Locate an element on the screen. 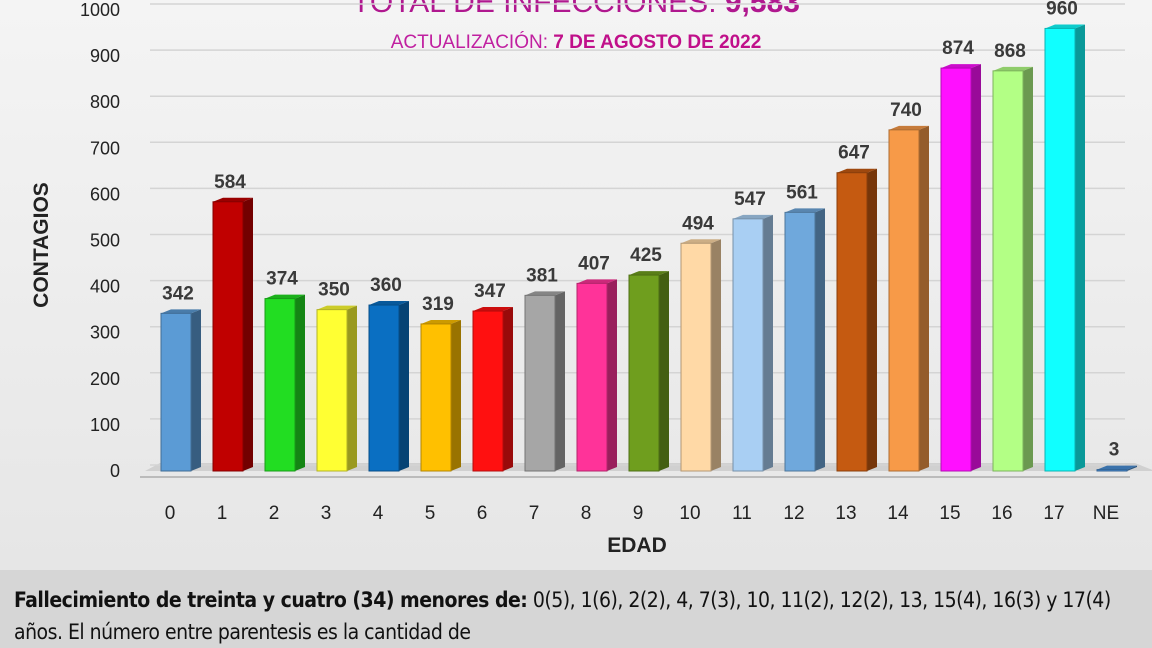 Image resolution: width=1152 pixels, height=648 pixels. x-tick-label: 1 is located at coordinates (222, 513).